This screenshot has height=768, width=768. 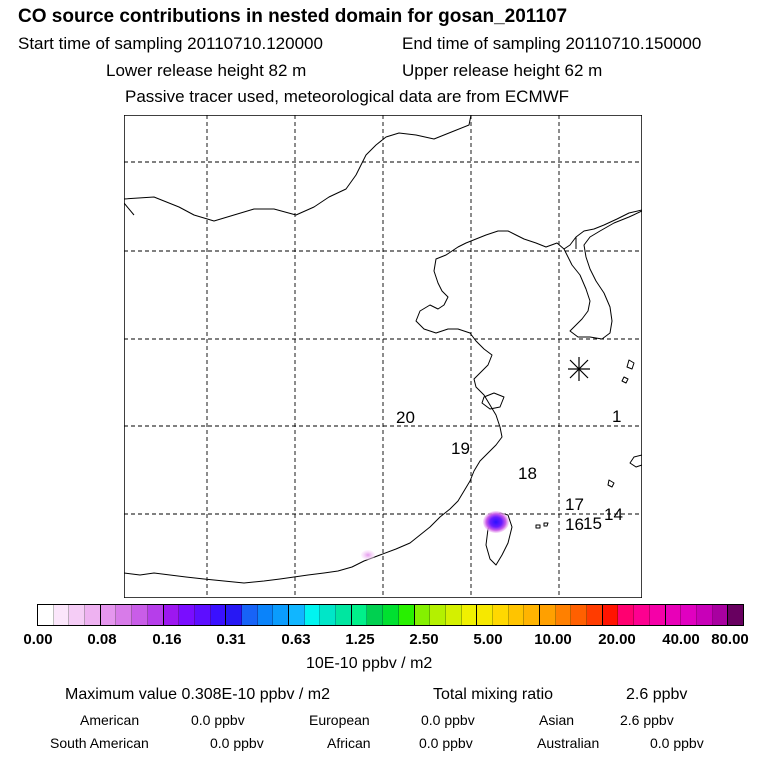 What do you see at coordinates (677, 743) in the screenshot?
I see `australian-value: 0.0 ppbv` at bounding box center [677, 743].